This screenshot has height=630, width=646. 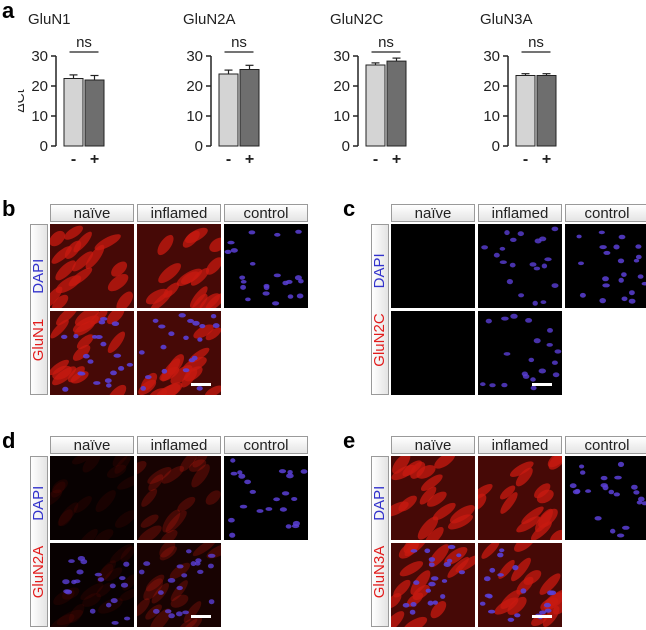 I want to click on micrograph-glun1-control, so click(x=266, y=266).